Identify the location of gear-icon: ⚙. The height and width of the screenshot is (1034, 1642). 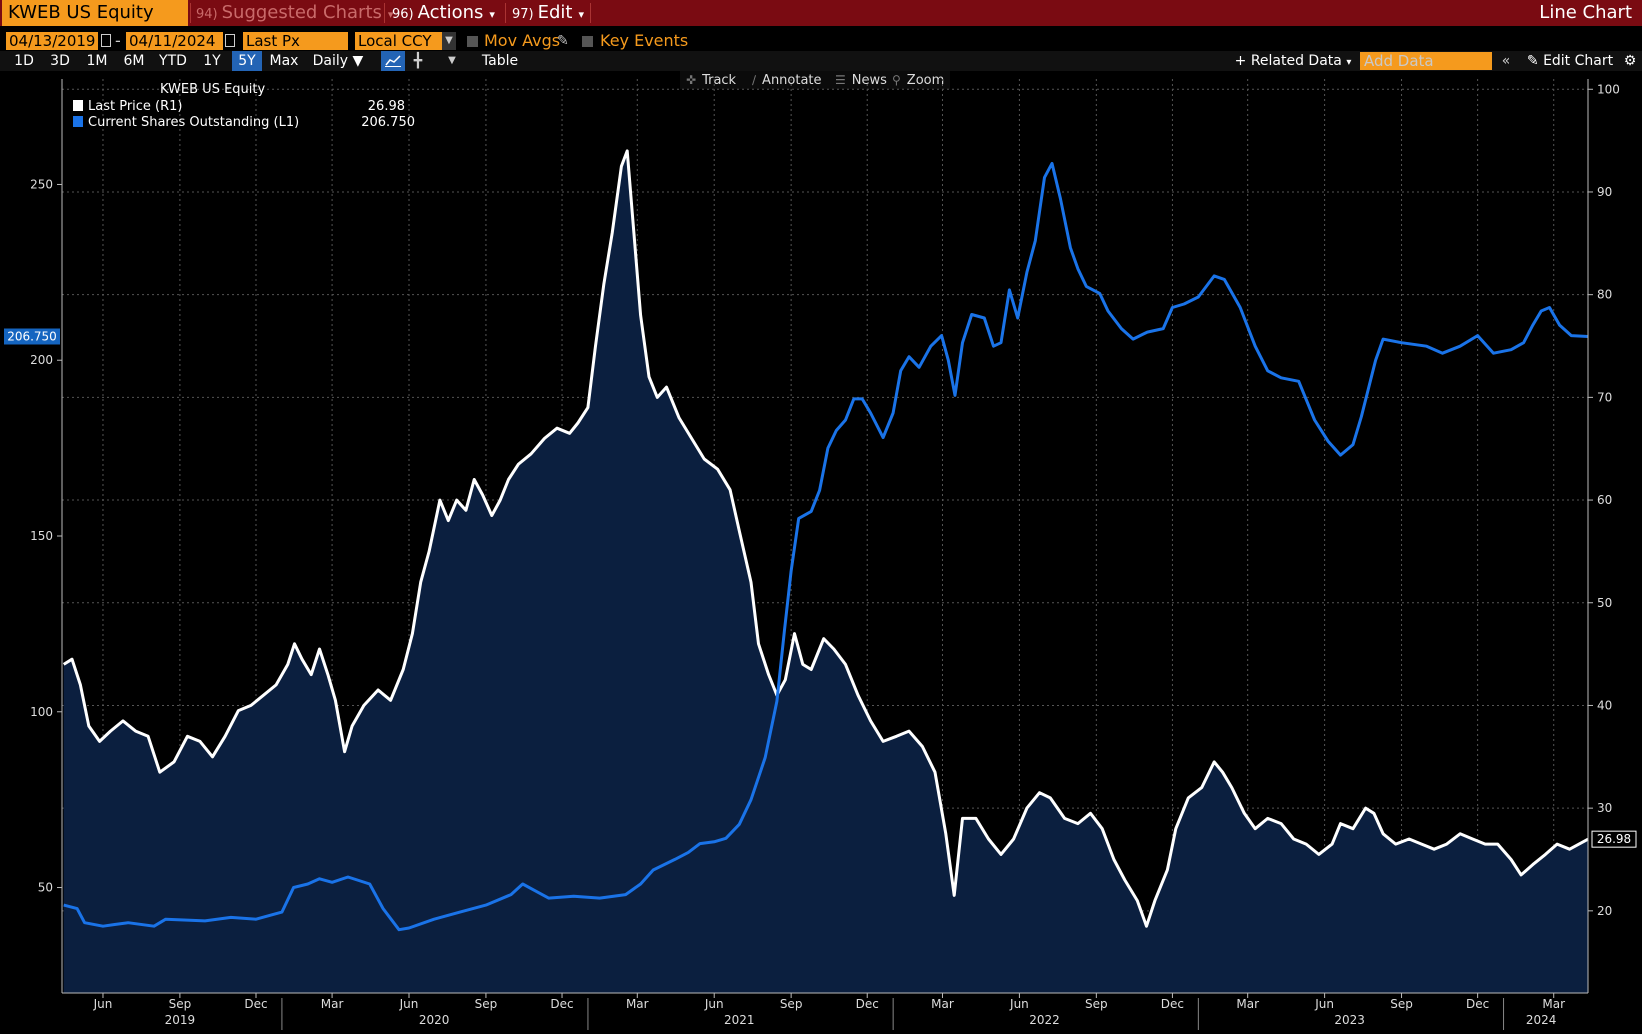
(1630, 61).